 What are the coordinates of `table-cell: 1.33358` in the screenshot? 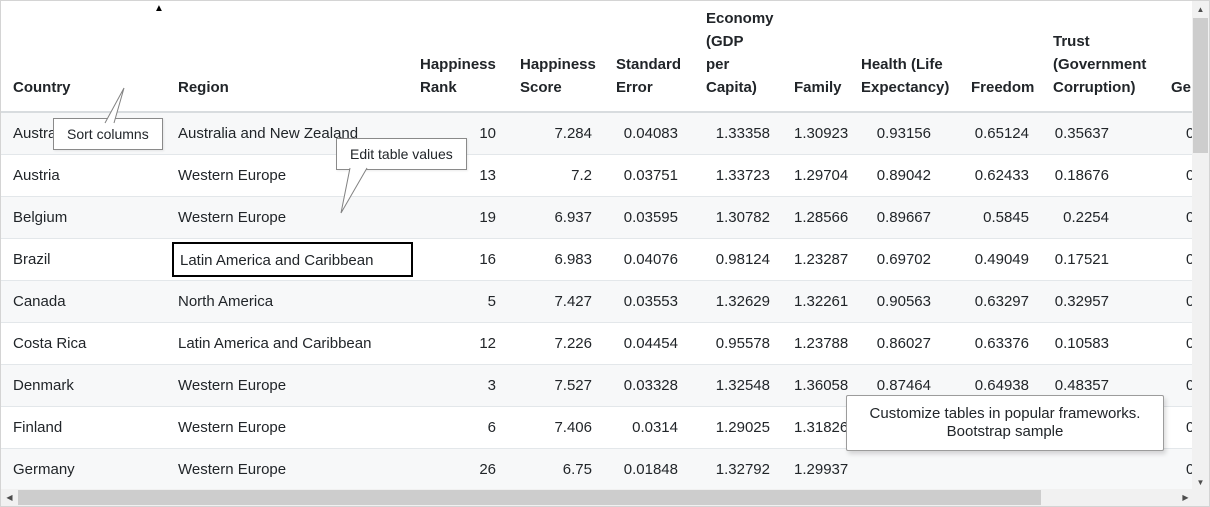 It's located at (738, 133).